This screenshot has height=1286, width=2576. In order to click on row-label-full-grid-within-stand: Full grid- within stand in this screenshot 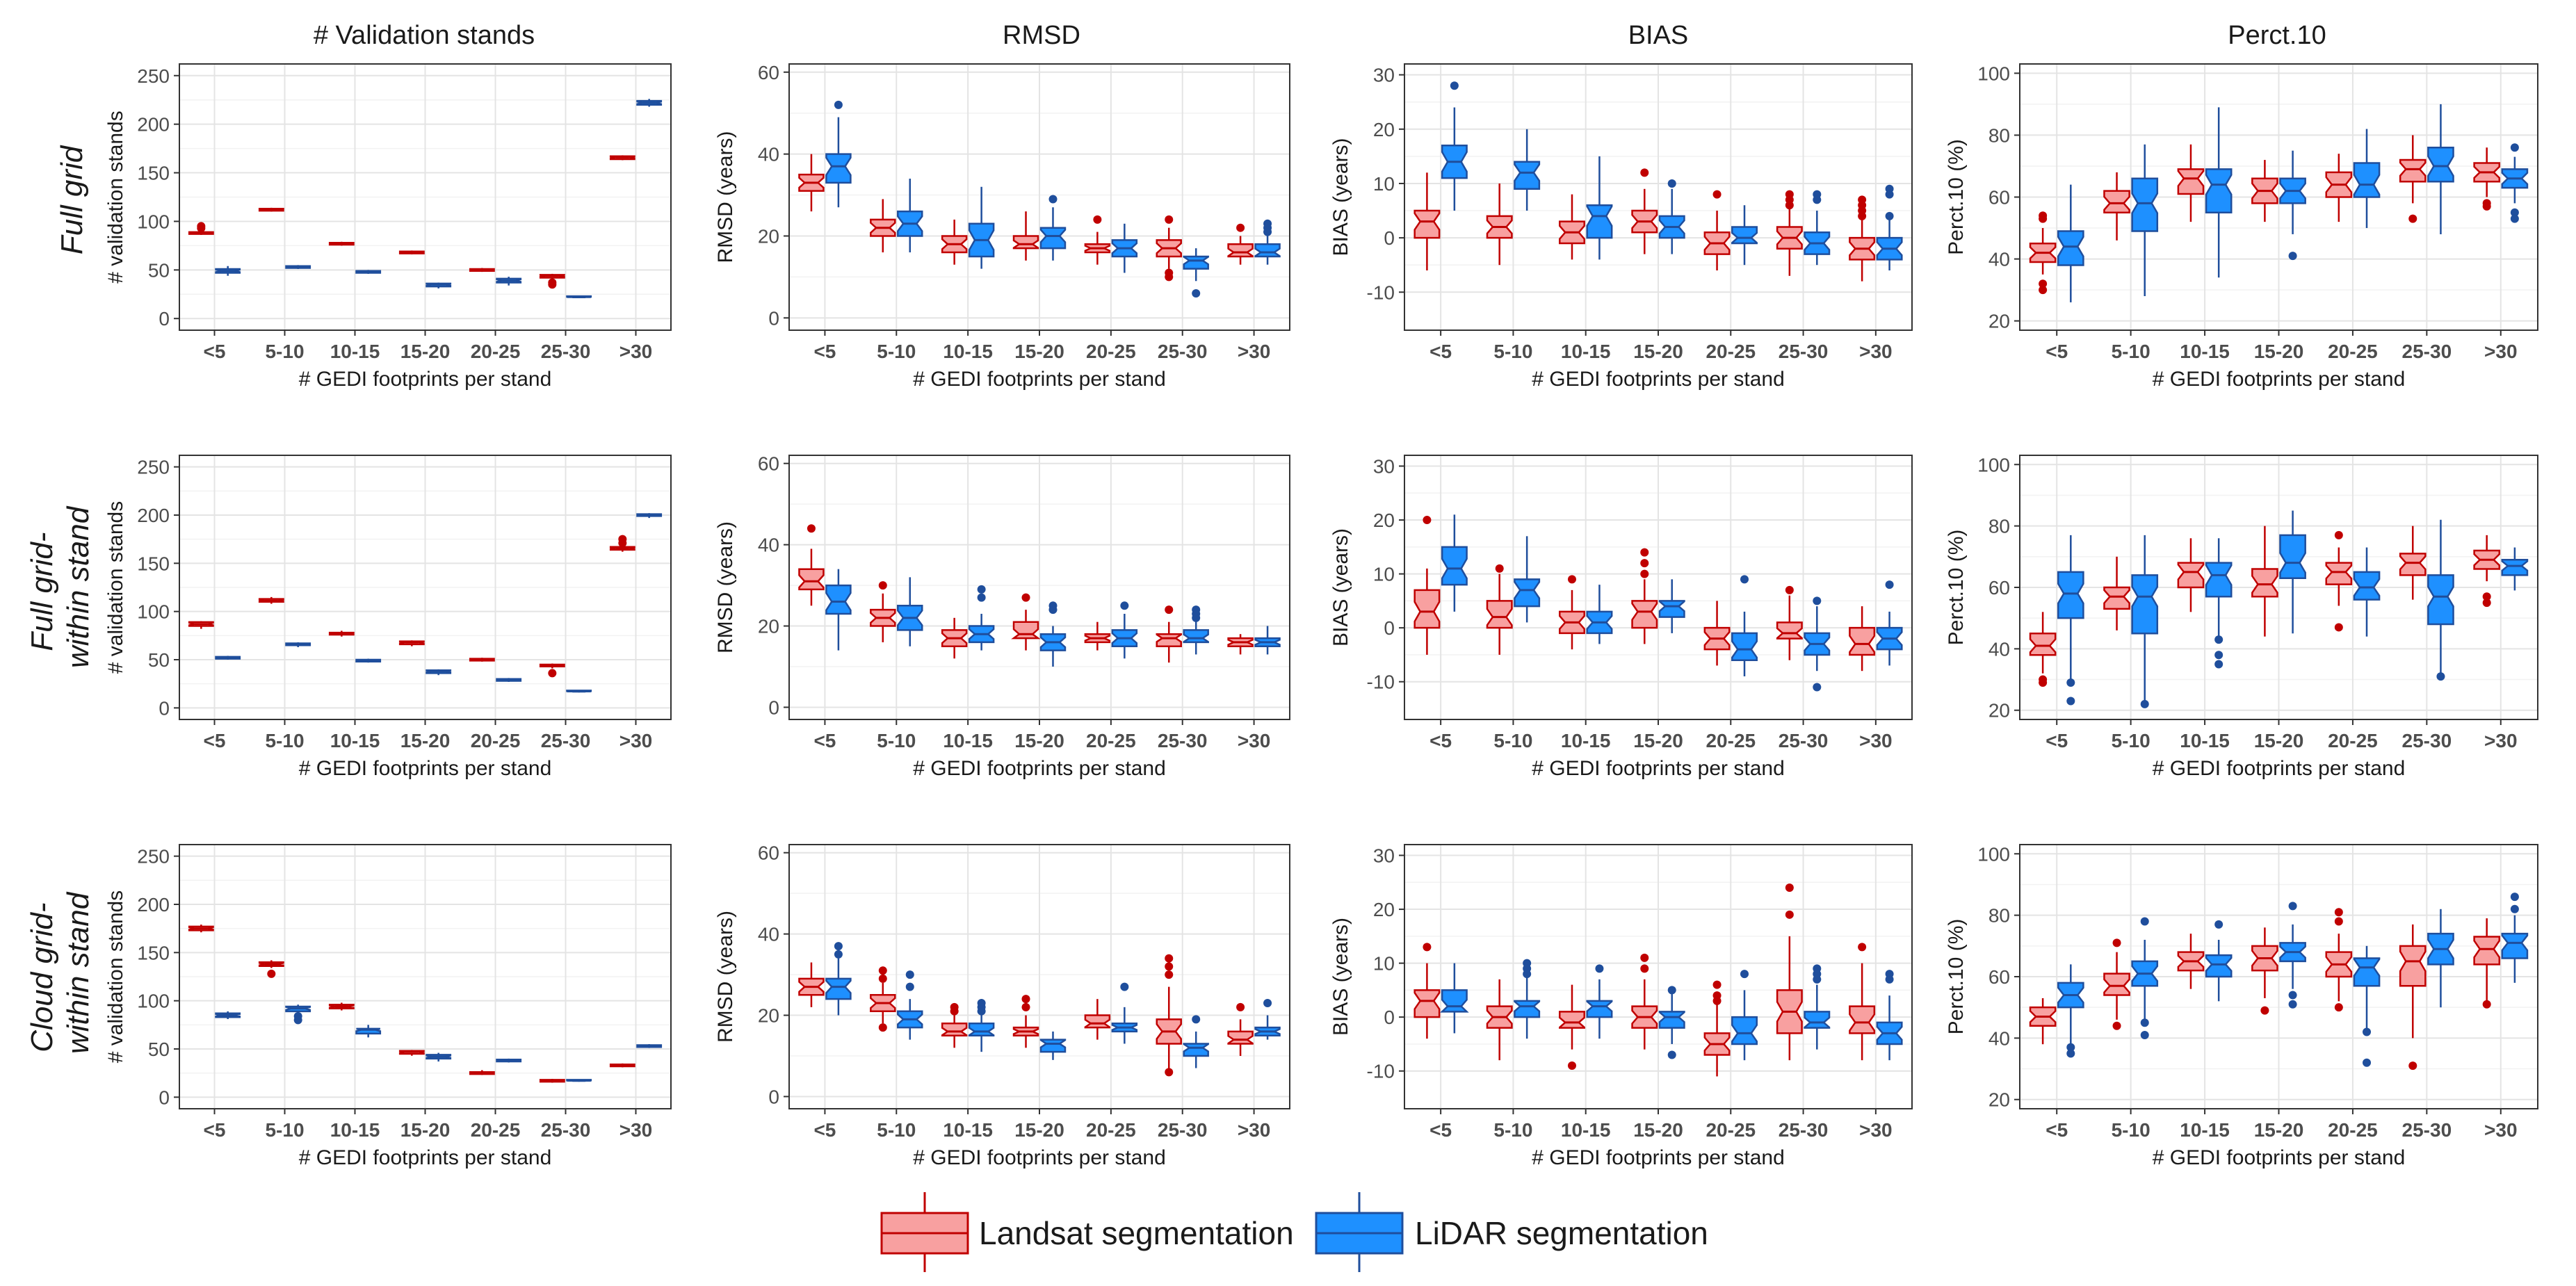, I will do `click(60, 586)`.